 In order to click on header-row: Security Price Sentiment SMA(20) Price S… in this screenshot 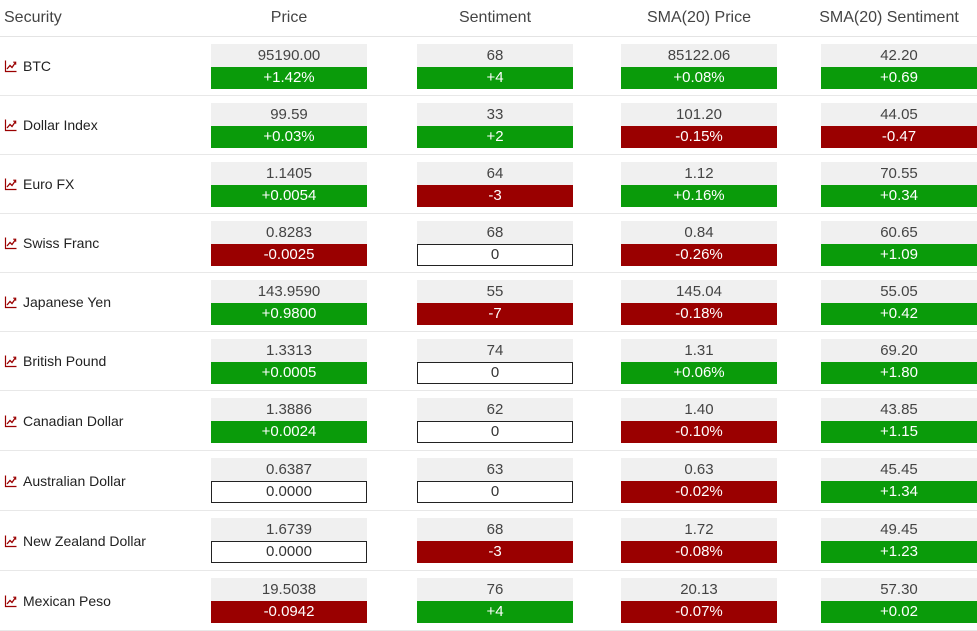, I will do `click(488, 18)`.